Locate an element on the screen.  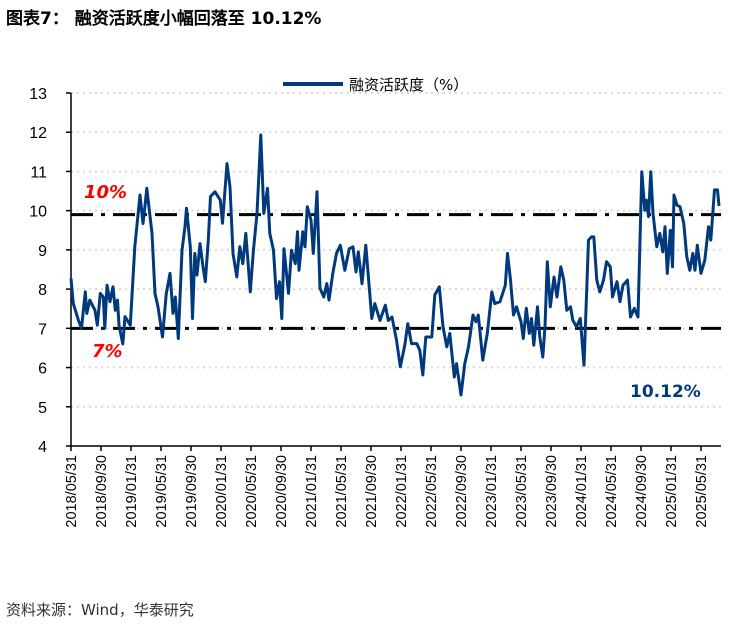
y-tick-label: 13 is located at coordinates (38, 94).